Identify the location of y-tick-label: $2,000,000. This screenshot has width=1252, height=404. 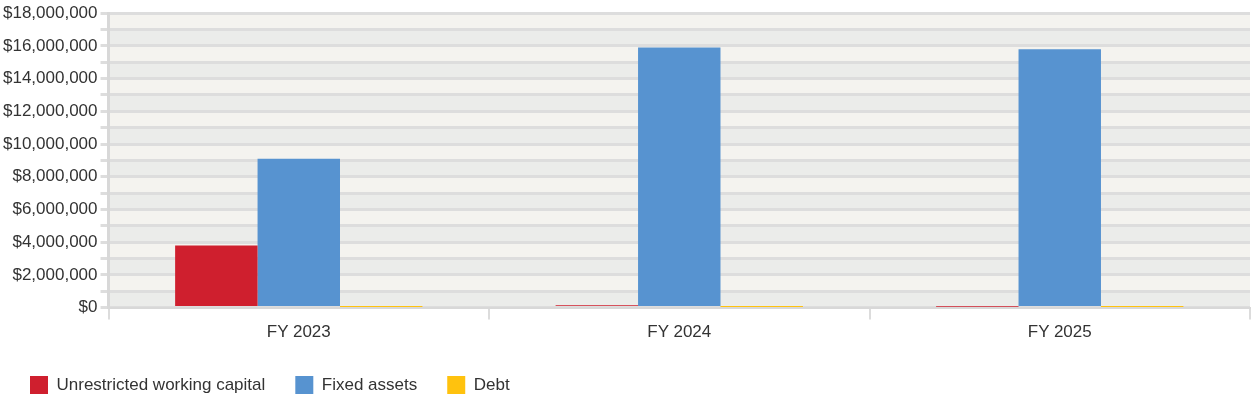
(55, 274).